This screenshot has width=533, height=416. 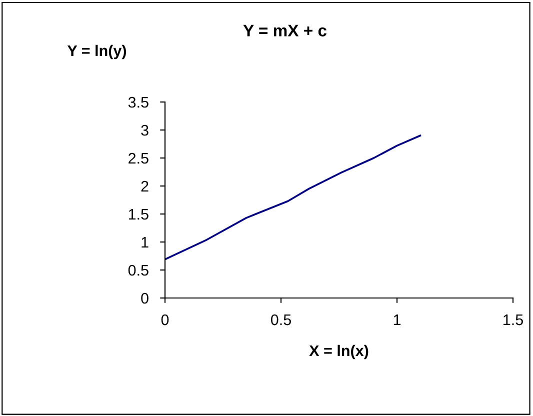 I want to click on y-tick-label: 3.5, so click(x=138, y=102).